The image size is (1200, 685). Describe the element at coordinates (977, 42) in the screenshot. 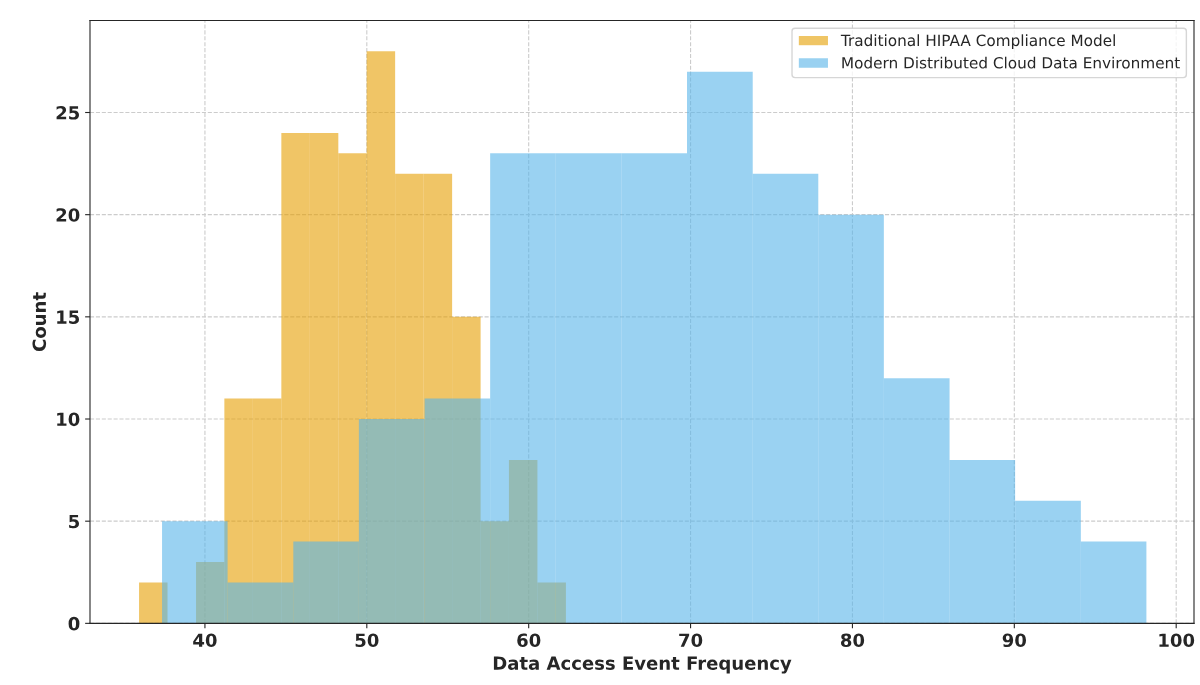

I see `legend-label: Traditional HIPAA Compliance Model` at that location.